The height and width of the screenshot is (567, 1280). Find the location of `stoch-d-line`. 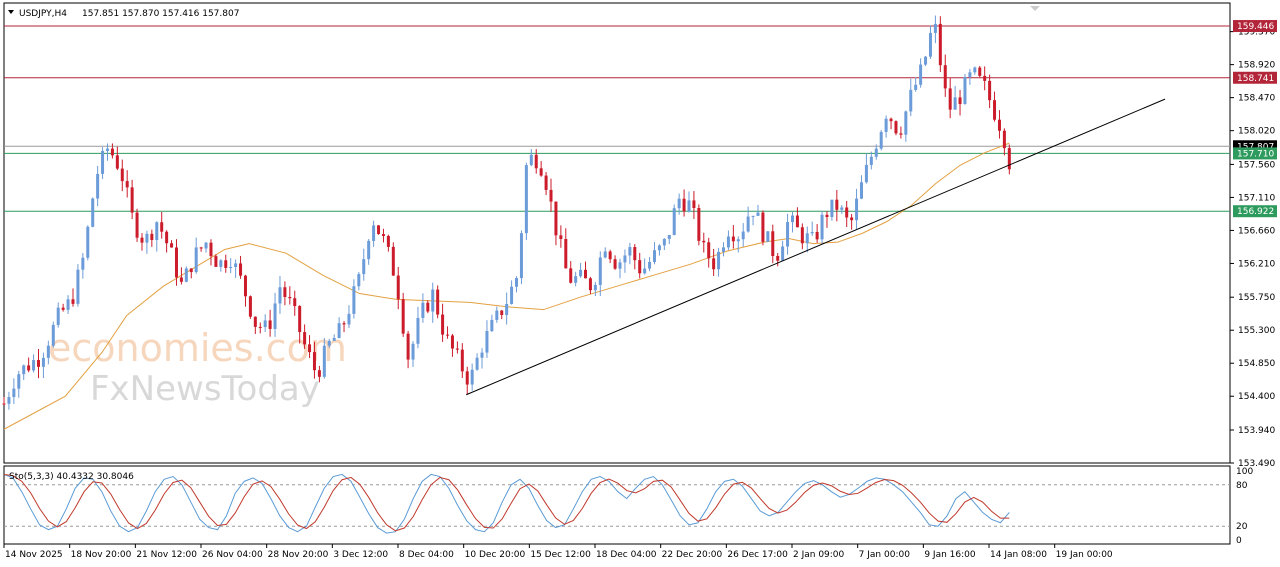

stoch-d-line is located at coordinates (506, 502).